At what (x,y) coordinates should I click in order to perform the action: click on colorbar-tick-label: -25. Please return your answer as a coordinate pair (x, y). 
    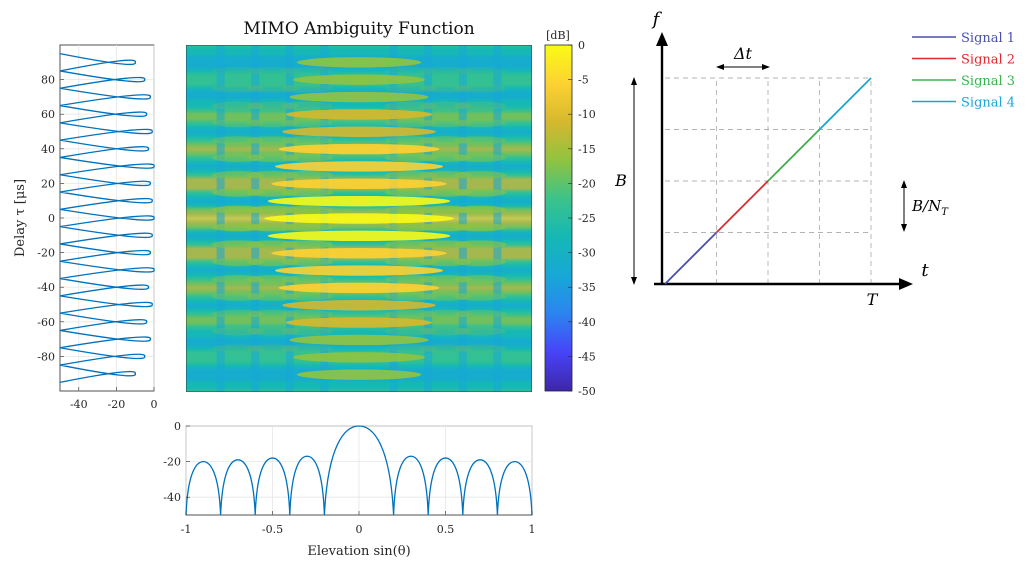
    Looking at the image, I should click on (587, 218).